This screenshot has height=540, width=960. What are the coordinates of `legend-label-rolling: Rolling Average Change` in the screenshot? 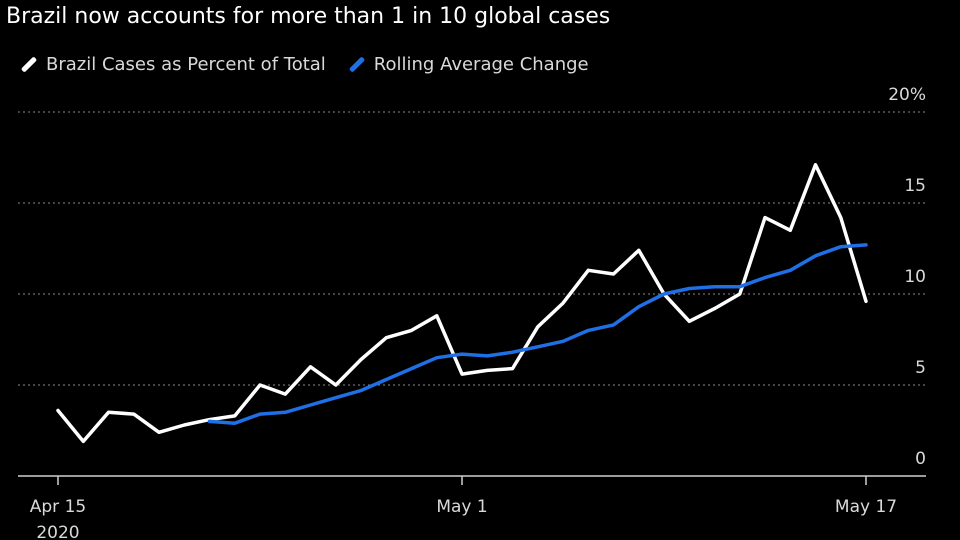 It's located at (481, 64).